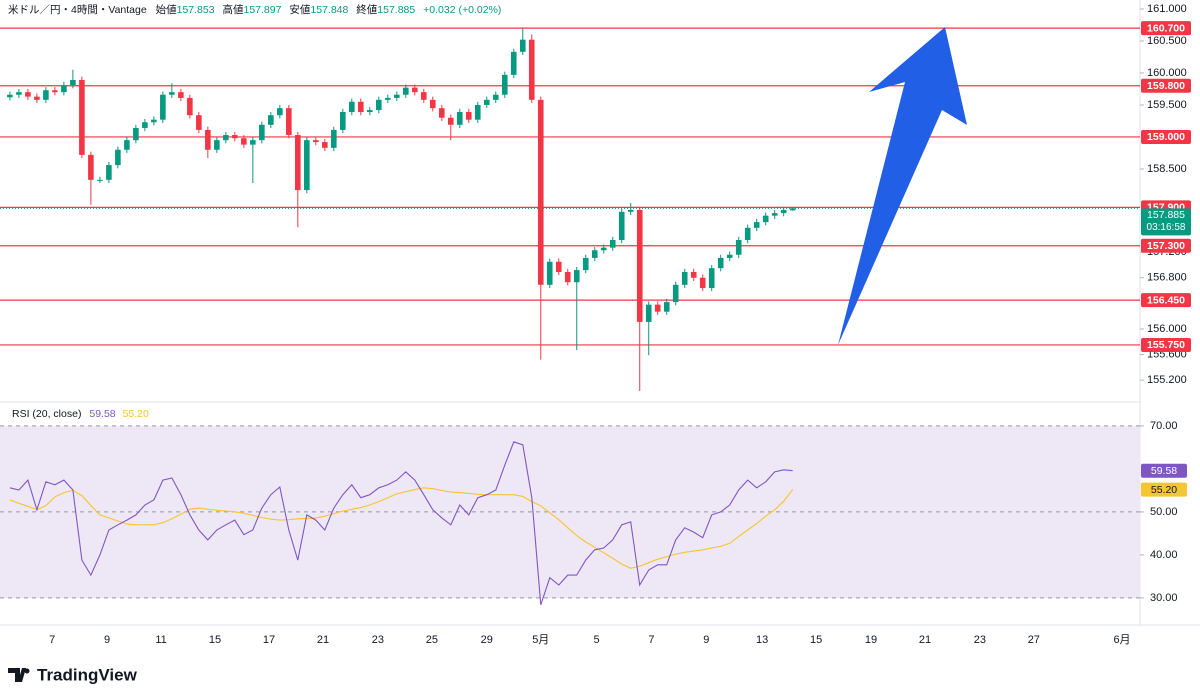 The image size is (1200, 699). I want to click on level-label: 156.450, so click(1166, 300).